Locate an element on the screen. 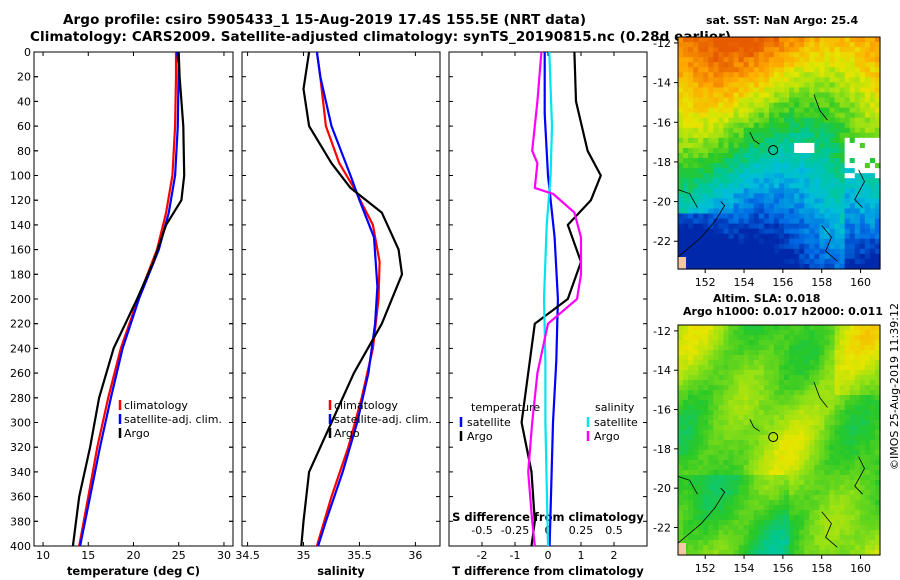 The image size is (900, 580). depth-tick-label: 280 is located at coordinates (20, 398).